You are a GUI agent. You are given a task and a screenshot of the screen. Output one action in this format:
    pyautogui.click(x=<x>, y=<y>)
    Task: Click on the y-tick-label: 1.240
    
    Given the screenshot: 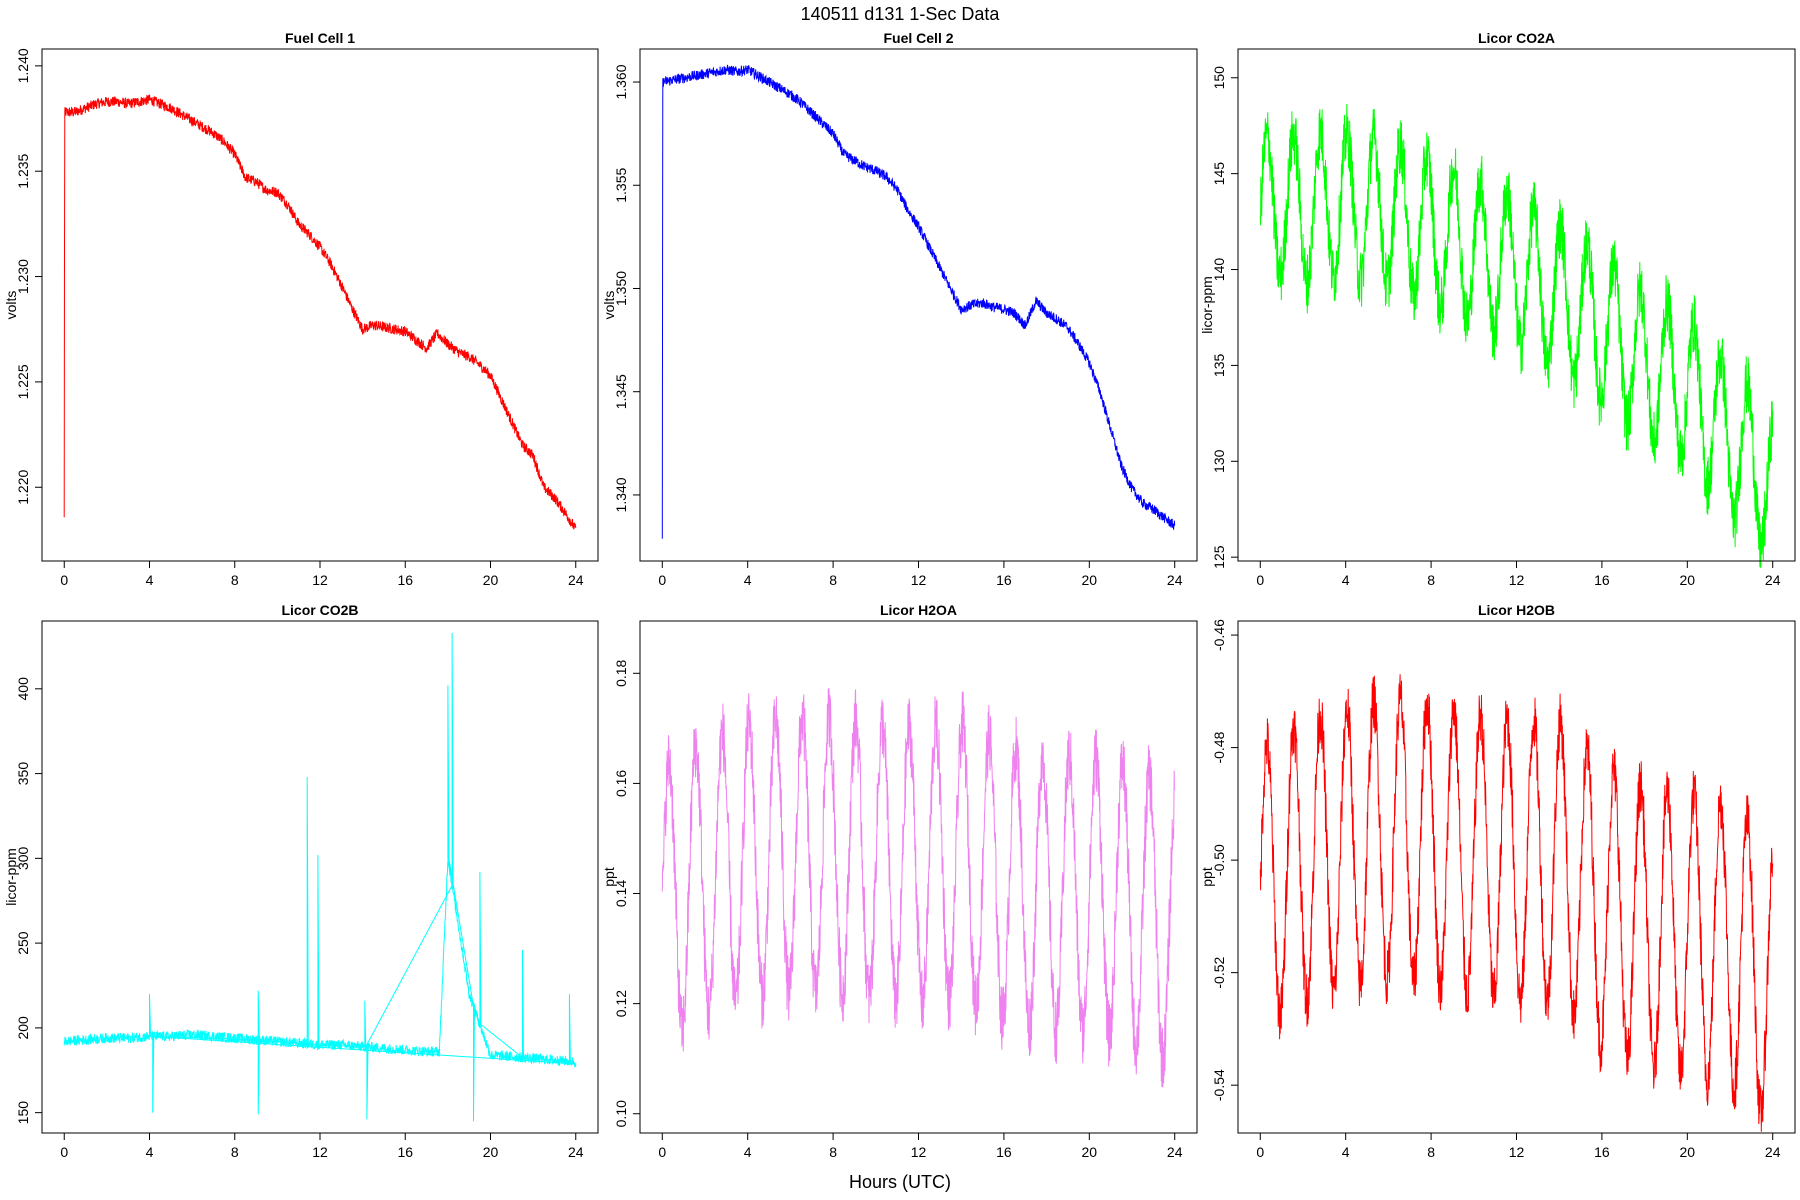 What is the action you would take?
    pyautogui.click(x=23, y=65)
    